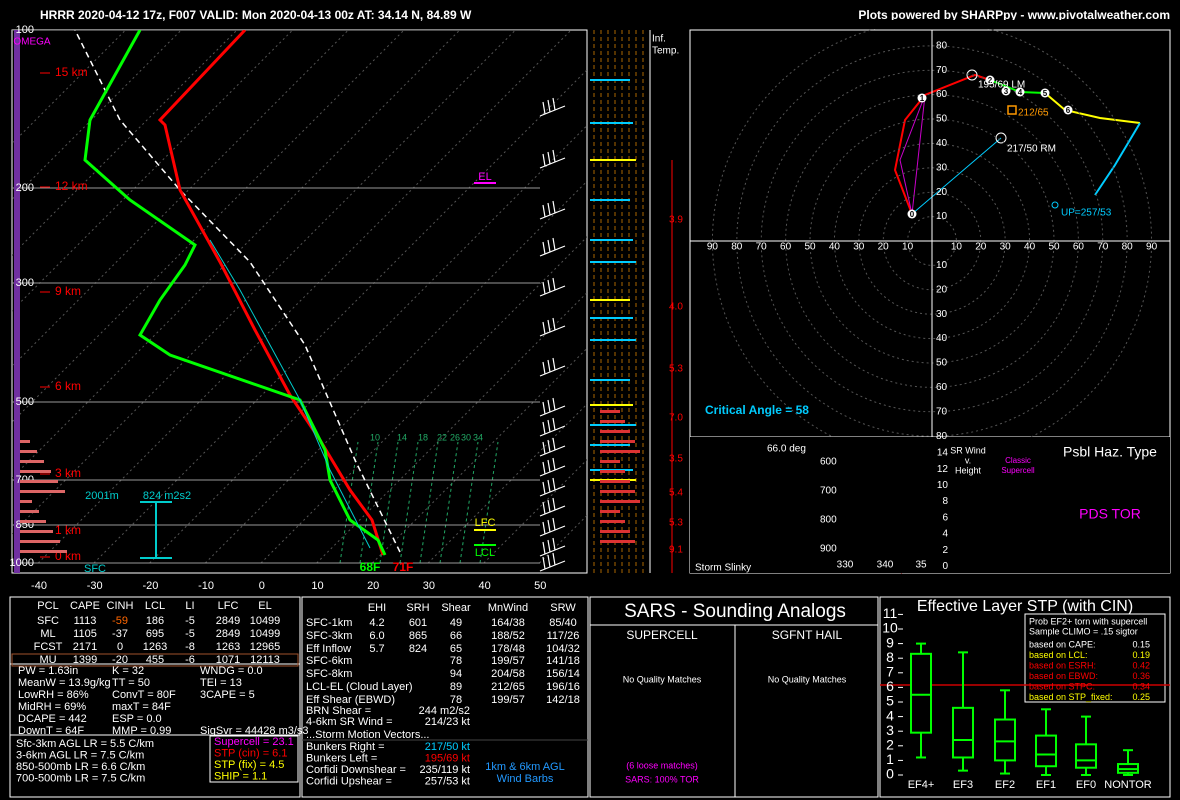 This screenshot has height=800, width=1180. What do you see at coordinates (1083, 631) in the screenshot?
I see `label: Sample CLIMO = .15 sigtor` at bounding box center [1083, 631].